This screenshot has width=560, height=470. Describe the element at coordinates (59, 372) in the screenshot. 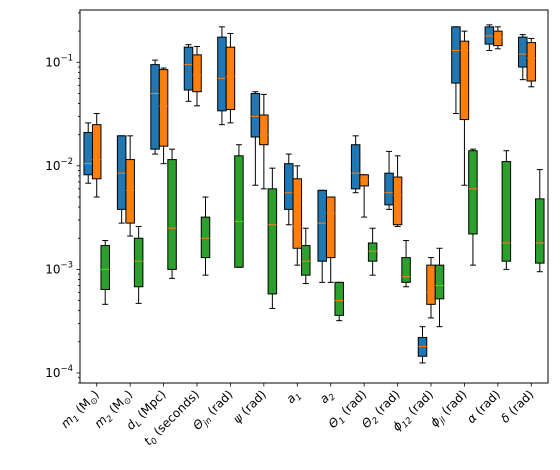

I see `y-tick-label: 10⁻⁴` at that location.